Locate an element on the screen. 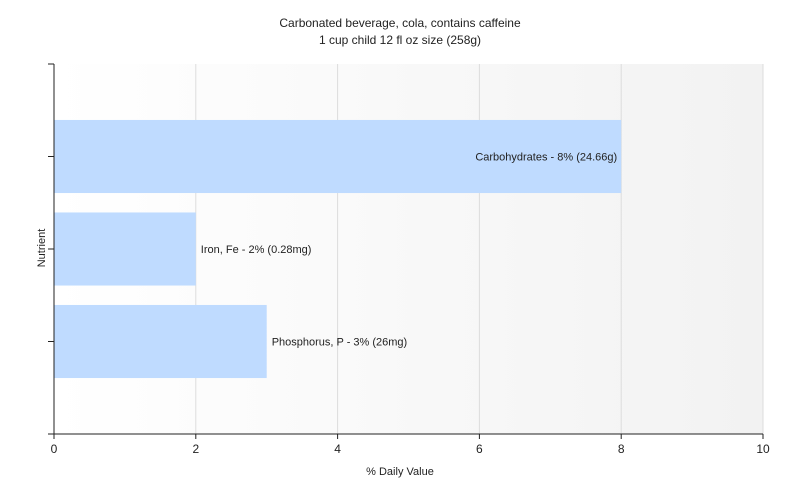  x-tick-label: 6 is located at coordinates (479, 449).